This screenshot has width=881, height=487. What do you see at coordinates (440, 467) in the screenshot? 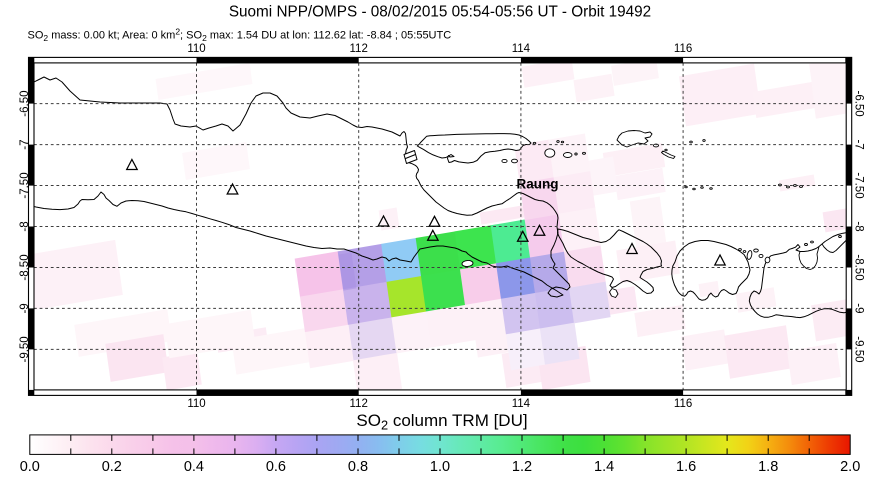
I see `svg-text: 1.0` at bounding box center [440, 467].